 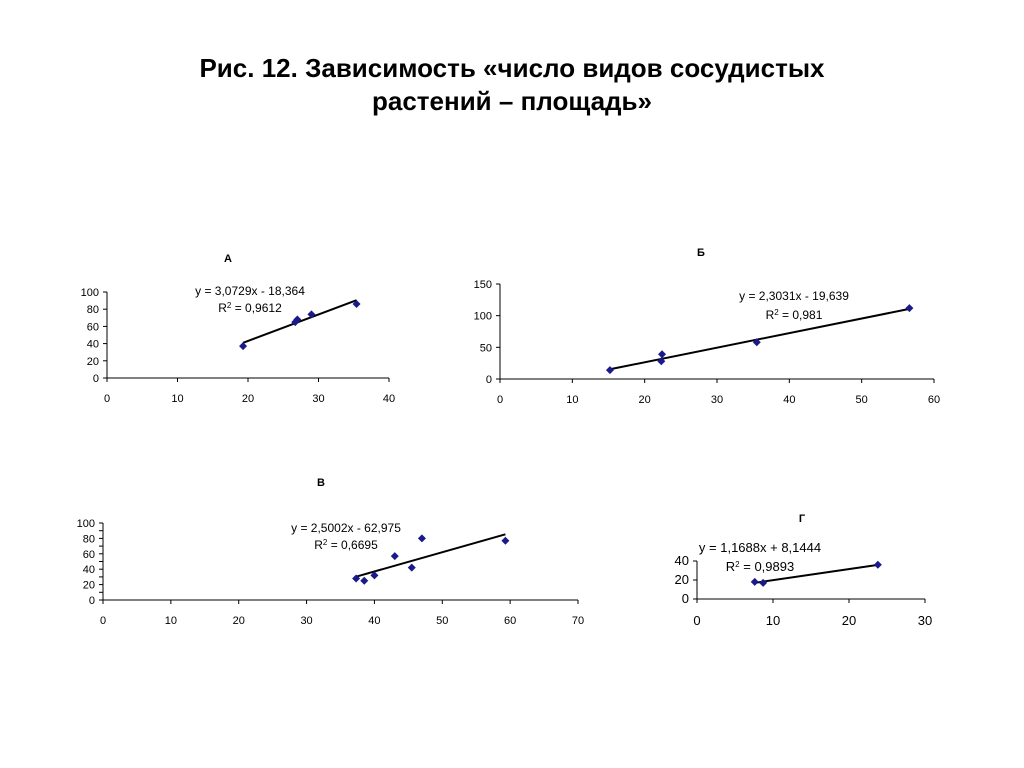 I want to click on chart-b-equation: y = 2,3031x - 19,639, so click(x=794, y=296).